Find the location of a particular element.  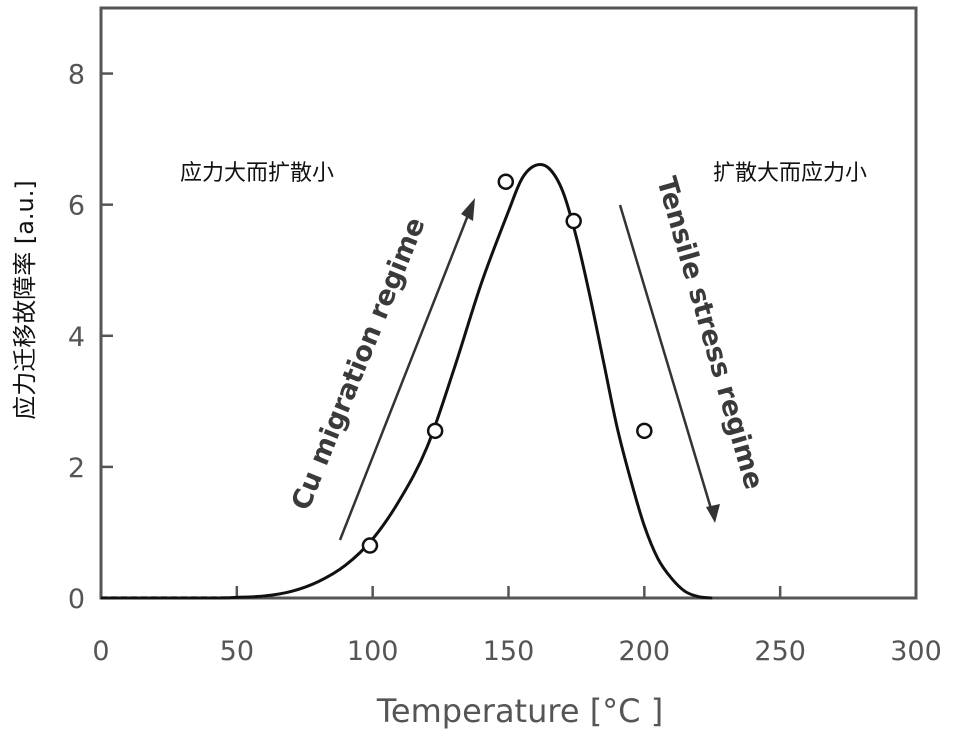

right-annotation-cn: 扩散大而应力小 is located at coordinates (790, 173).